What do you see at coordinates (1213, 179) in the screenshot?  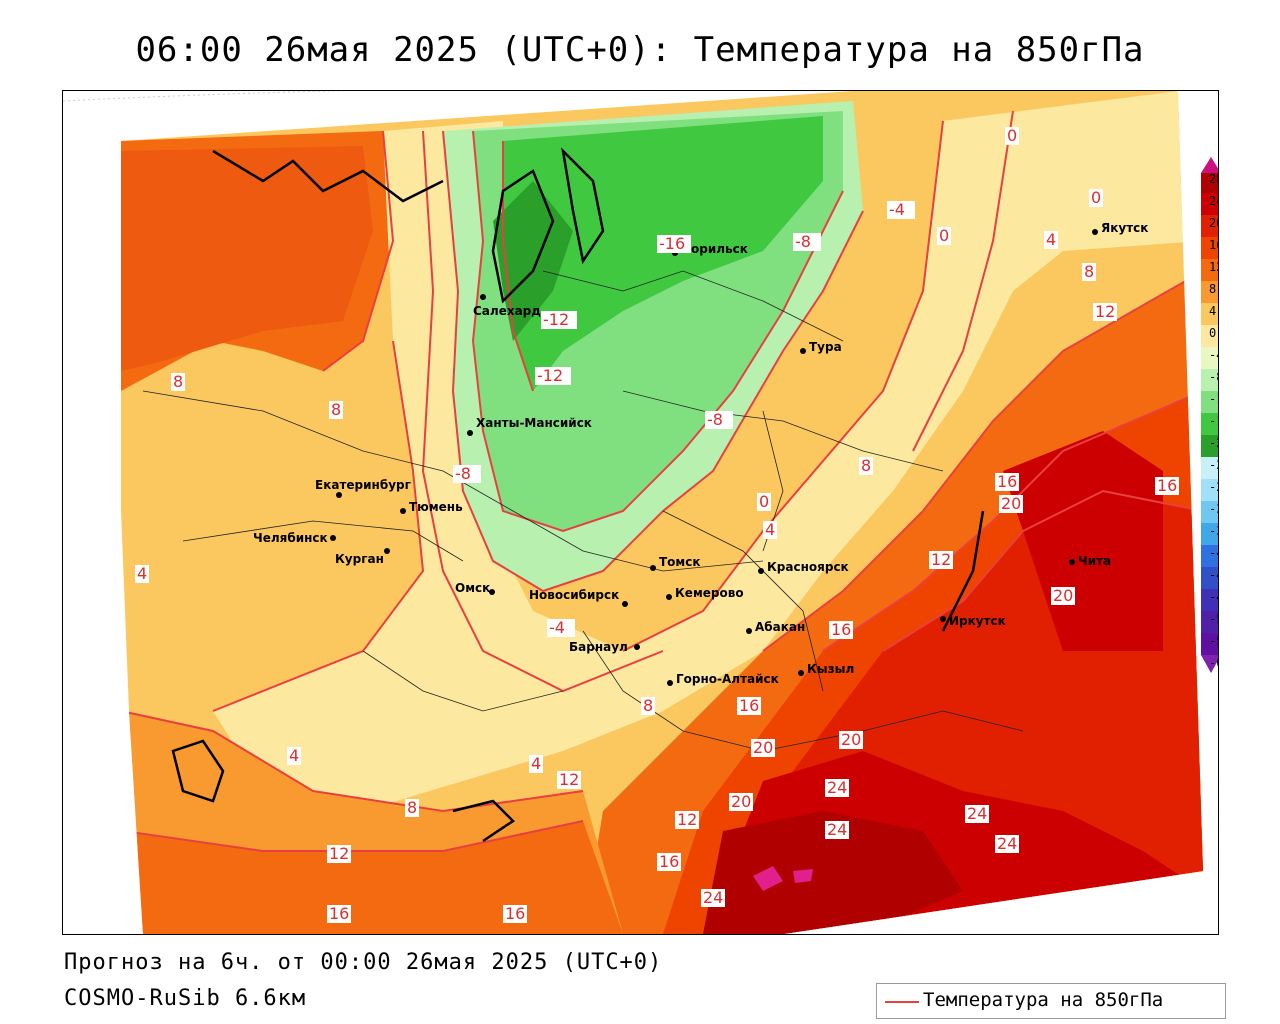 I see `cbar-28: 28` at bounding box center [1213, 179].